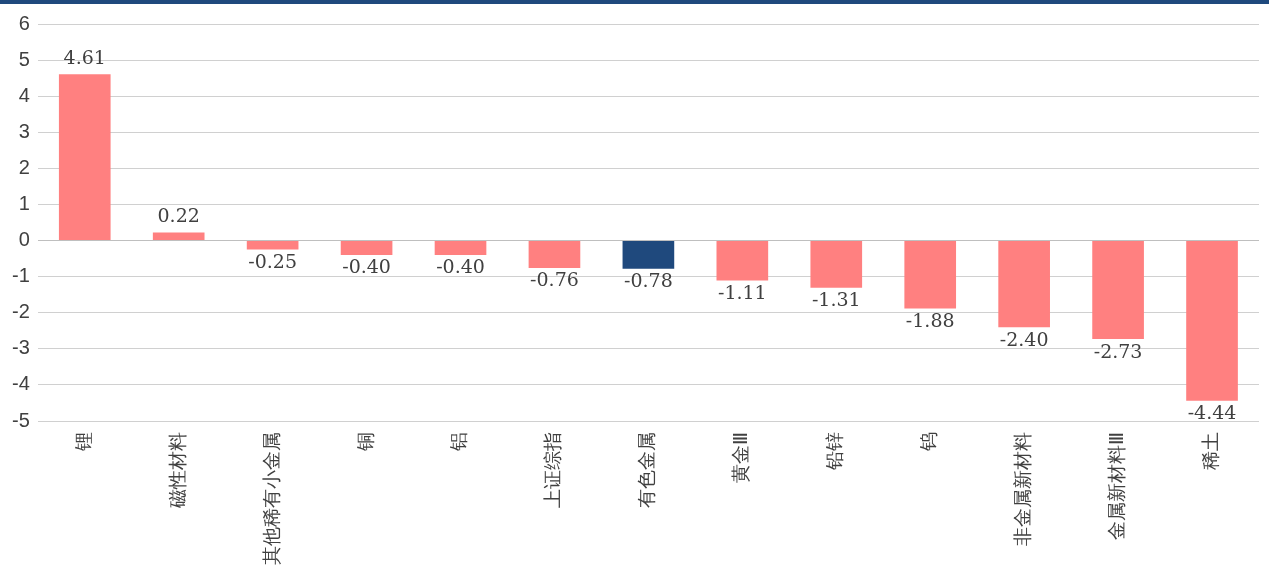 This screenshot has width=1269, height=574. I want to click on x-tick-label: 金属新材料Ⅲ, so click(1116, 486).